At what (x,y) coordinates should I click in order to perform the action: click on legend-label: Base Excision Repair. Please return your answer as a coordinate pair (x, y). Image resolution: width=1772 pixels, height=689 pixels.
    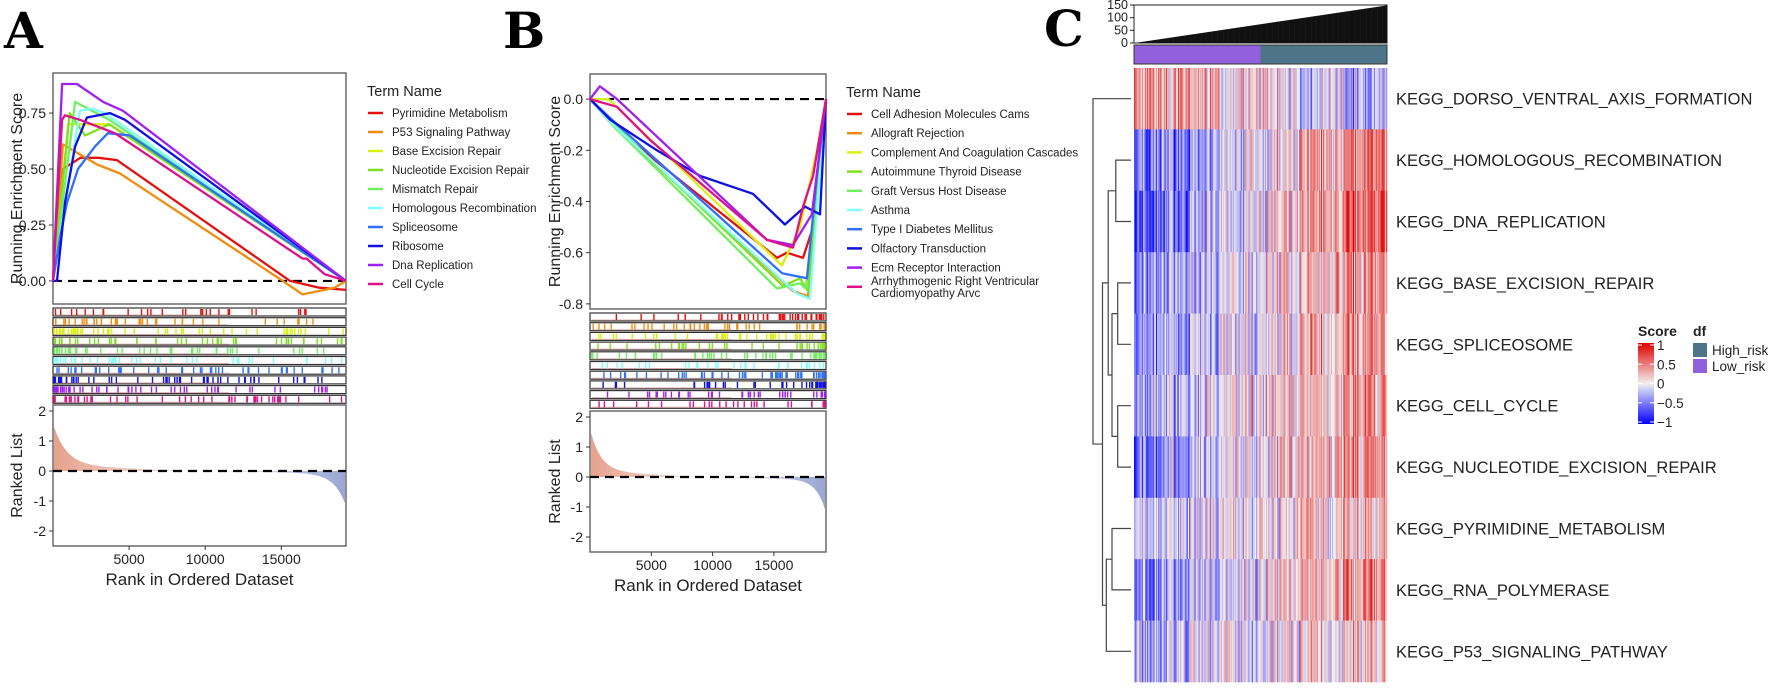
    Looking at the image, I should click on (446, 152).